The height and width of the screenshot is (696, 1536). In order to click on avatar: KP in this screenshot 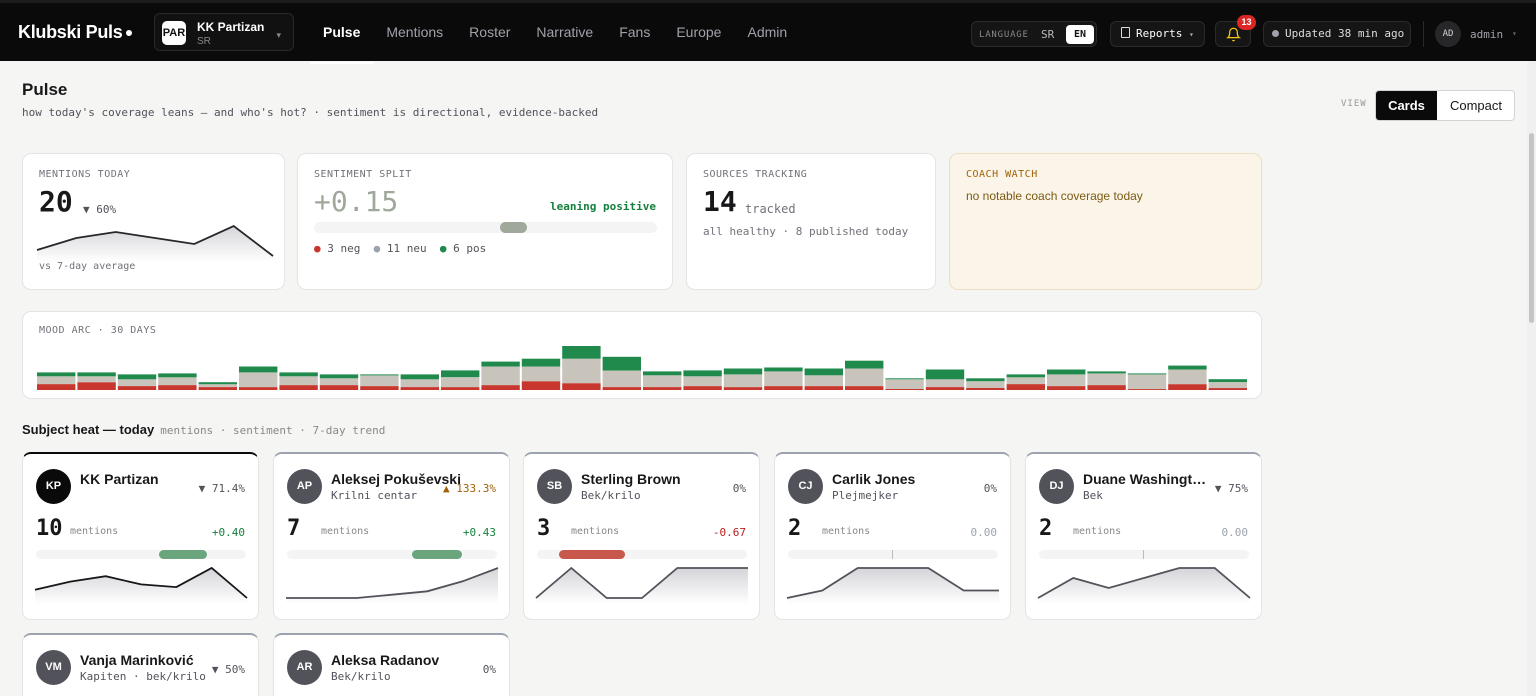, I will do `click(53, 486)`.